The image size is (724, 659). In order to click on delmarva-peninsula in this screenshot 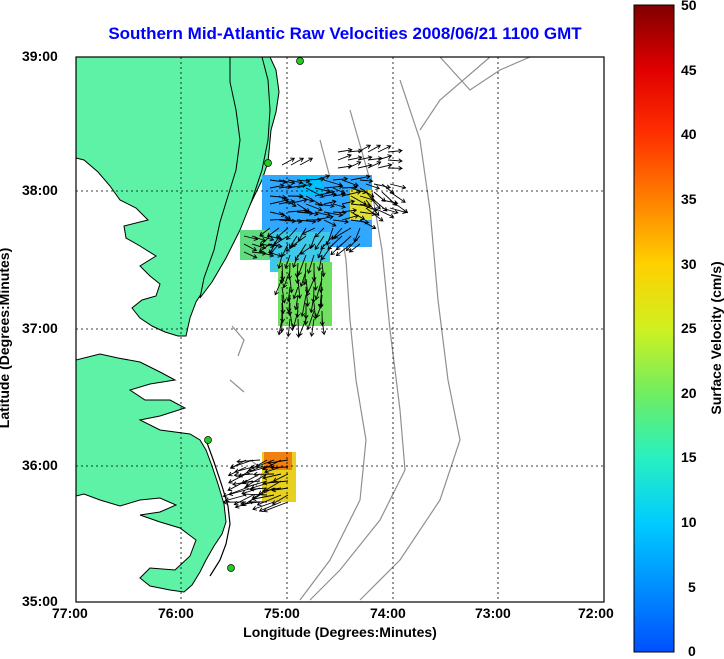, I will do `click(235, 178)`.